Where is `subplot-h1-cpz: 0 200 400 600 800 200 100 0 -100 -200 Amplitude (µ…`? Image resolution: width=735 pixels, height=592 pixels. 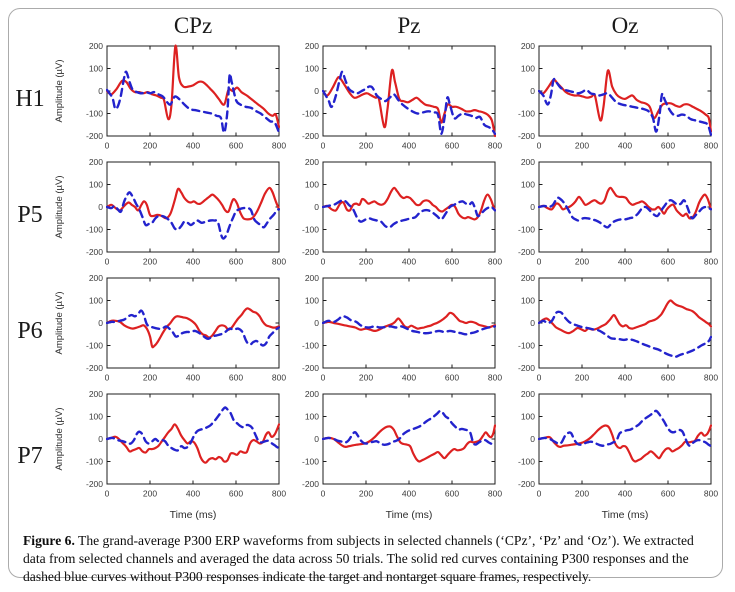 subplot-h1-cpz: 0 200 400 600 800 200 100 0 -100 -200 Amplitude (µ… is located at coordinates (170, 99).